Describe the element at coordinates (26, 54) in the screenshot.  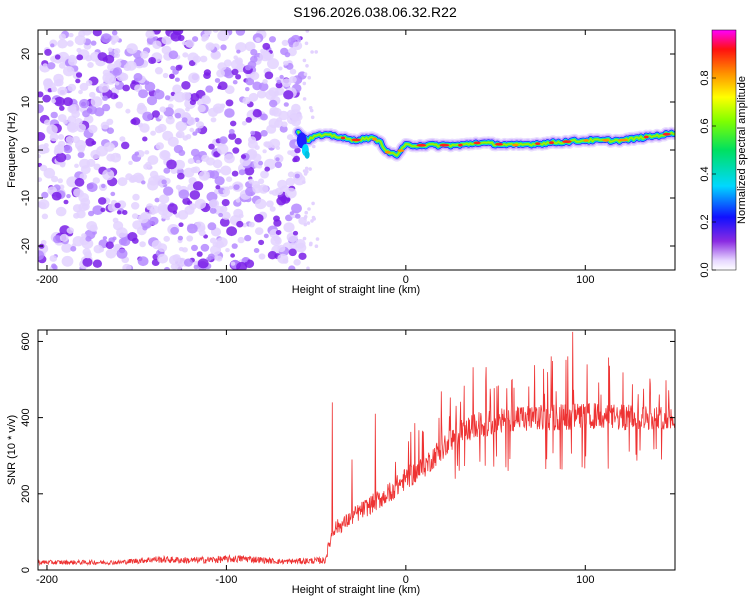
I see `y-tick-label: 20` at that location.